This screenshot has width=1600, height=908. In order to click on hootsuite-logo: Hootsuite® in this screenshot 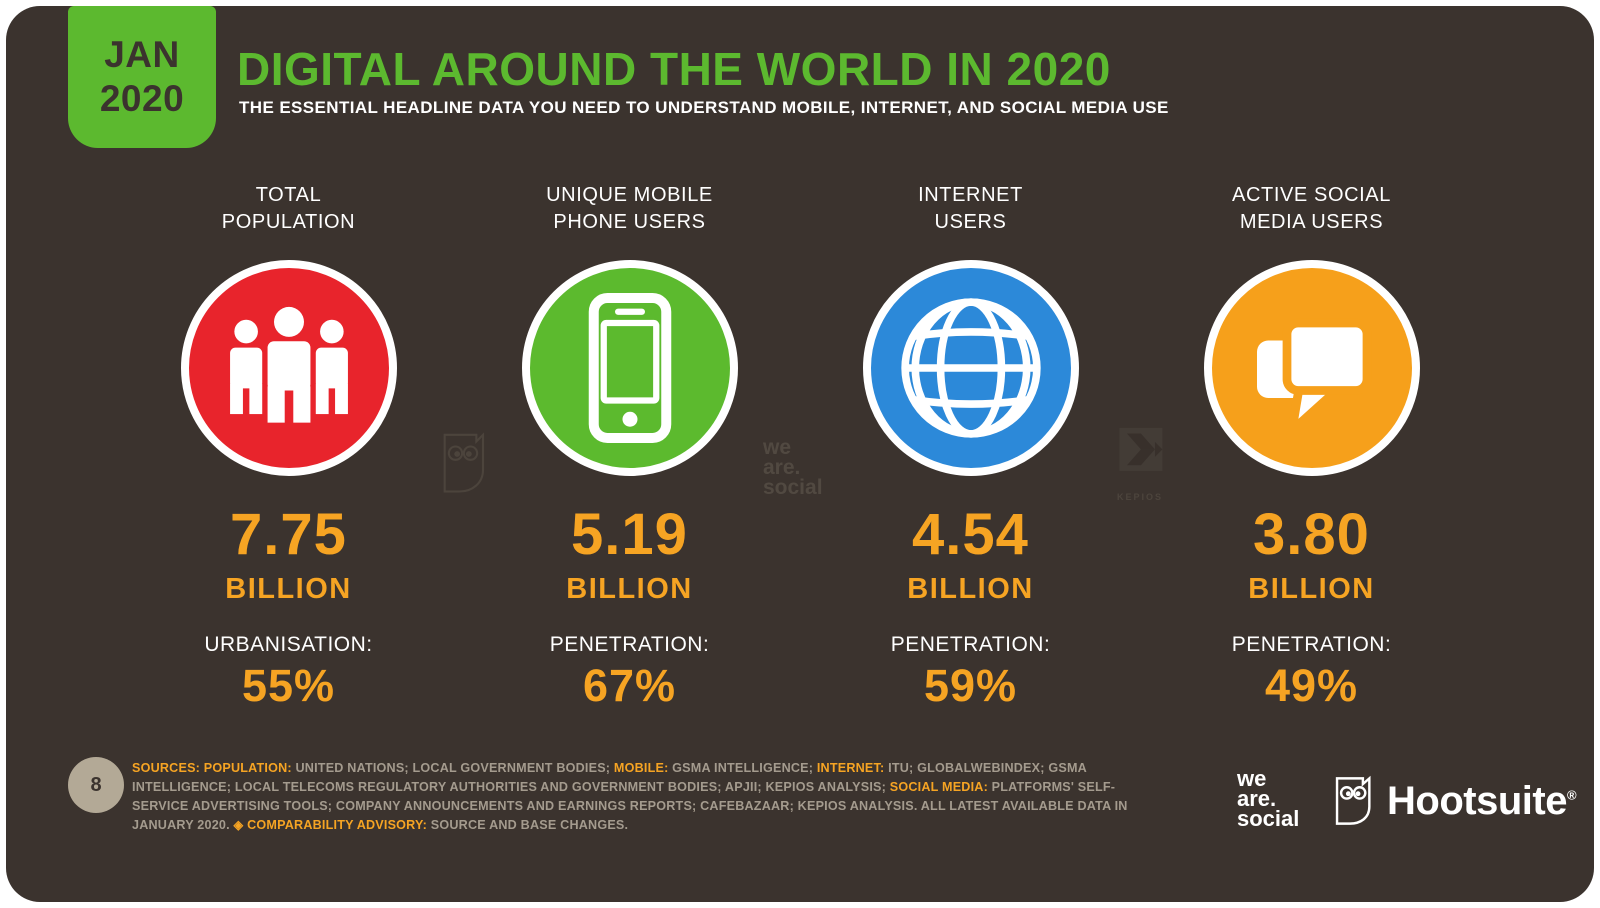, I will do `click(1455, 801)`.